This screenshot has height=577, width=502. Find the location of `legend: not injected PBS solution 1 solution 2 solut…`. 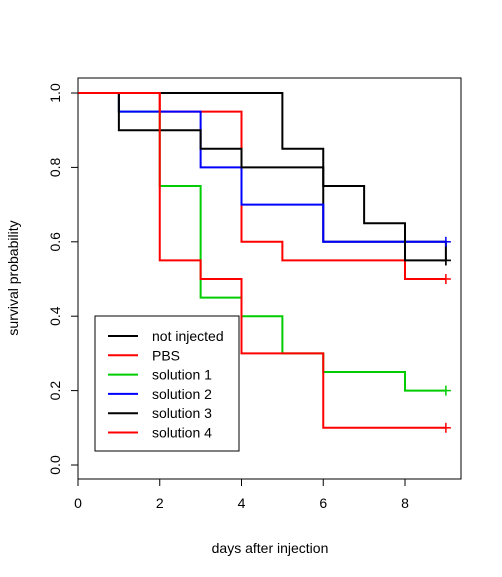

legend: not injected PBS solution 1 solution 2 solut… is located at coordinates (167, 383).